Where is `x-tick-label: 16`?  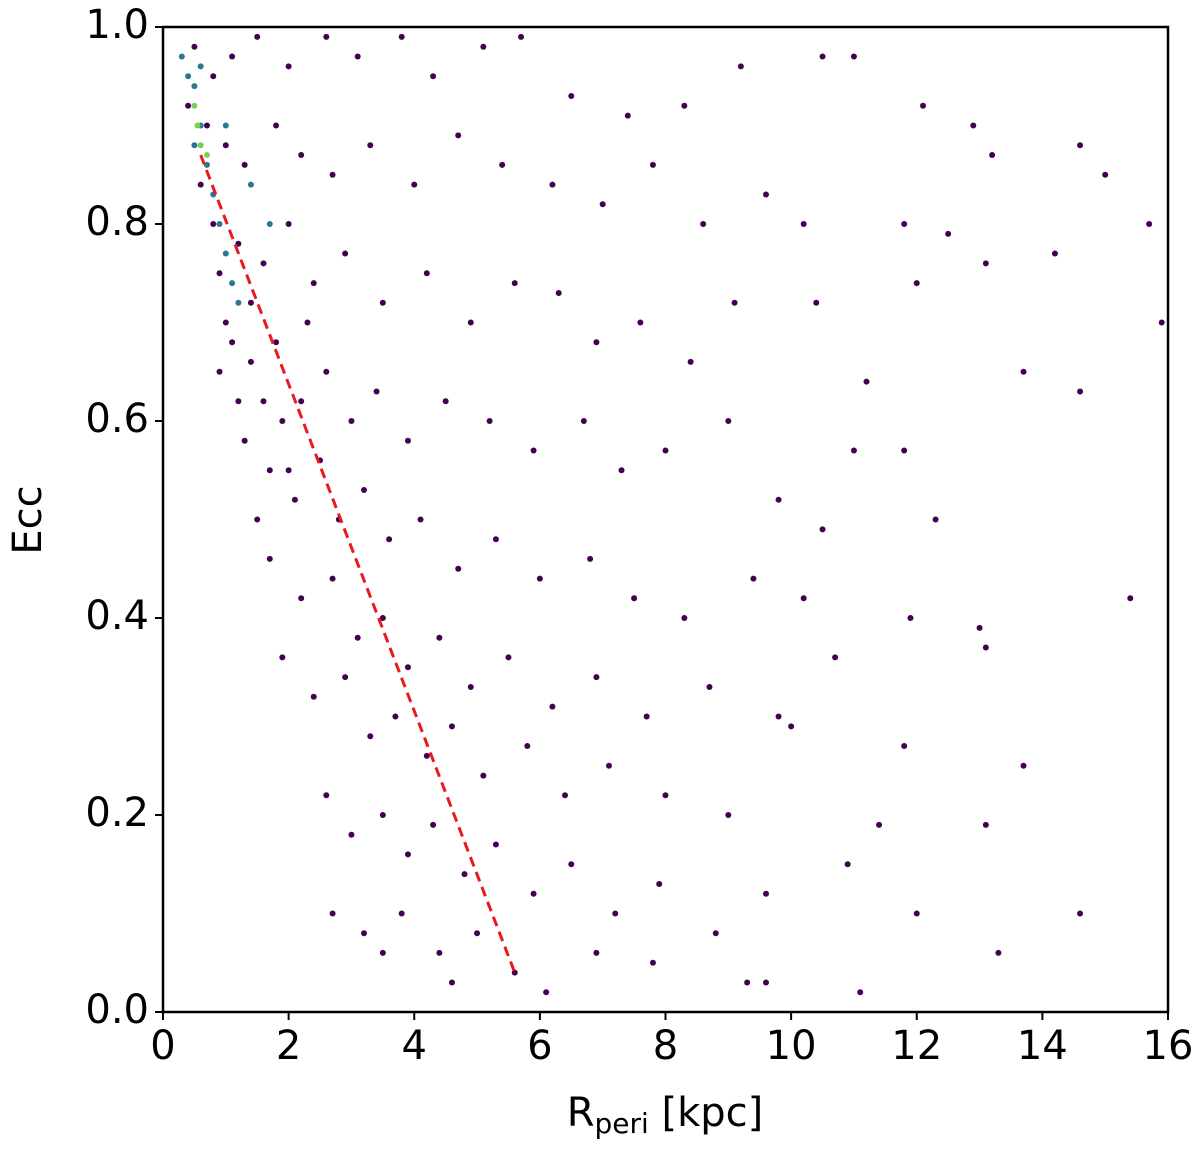 x-tick-label: 16 is located at coordinates (1168, 1046).